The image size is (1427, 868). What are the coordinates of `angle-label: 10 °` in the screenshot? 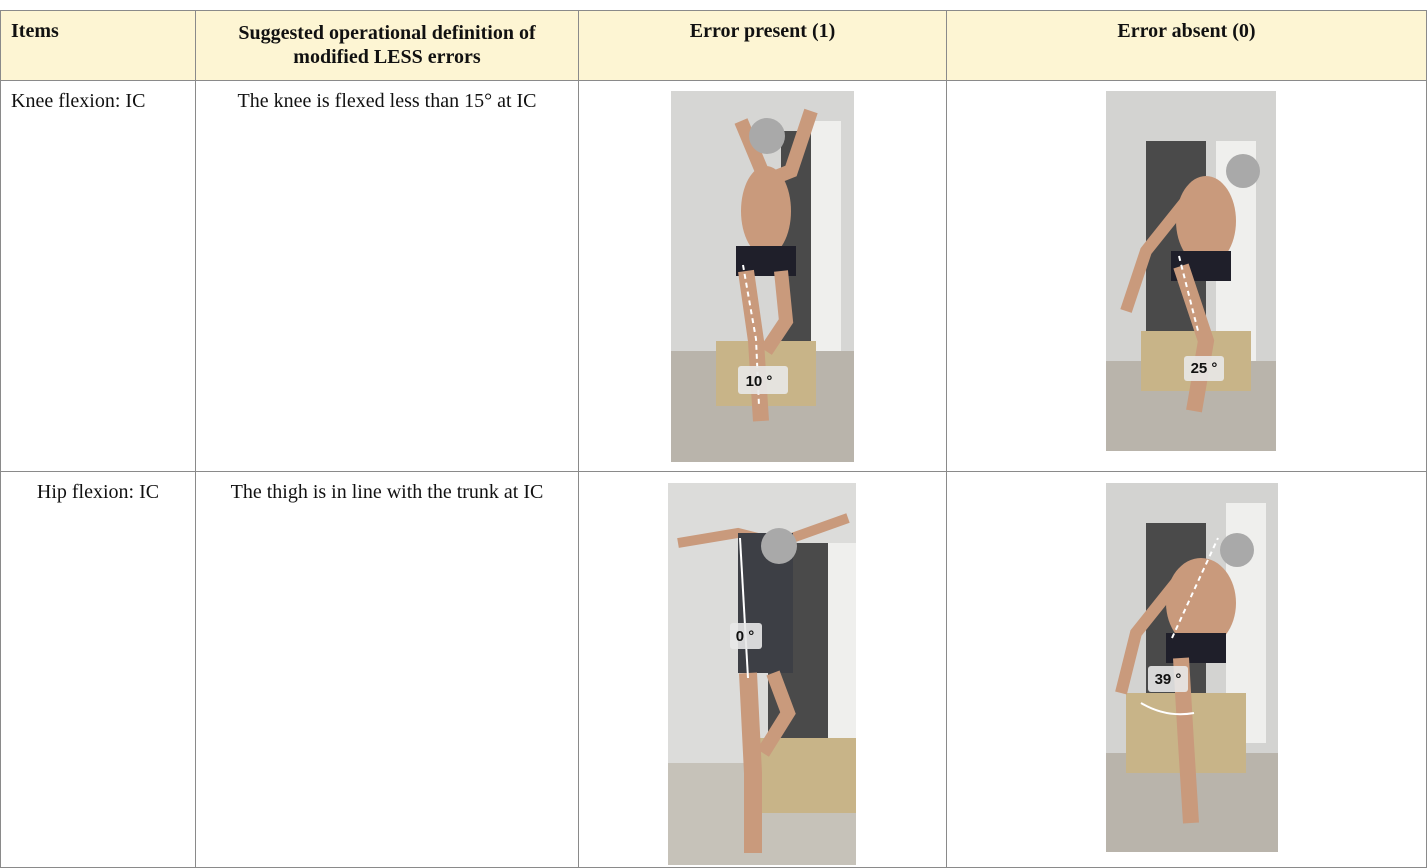 It's located at (759, 381).